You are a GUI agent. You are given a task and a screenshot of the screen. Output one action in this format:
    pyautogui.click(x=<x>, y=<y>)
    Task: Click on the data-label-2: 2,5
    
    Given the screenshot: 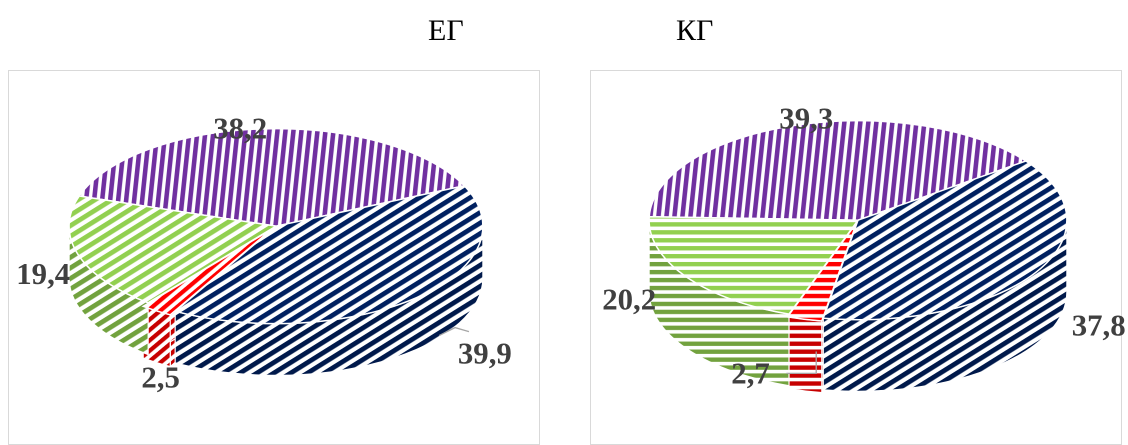 What is the action you would take?
    pyautogui.click(x=160, y=377)
    